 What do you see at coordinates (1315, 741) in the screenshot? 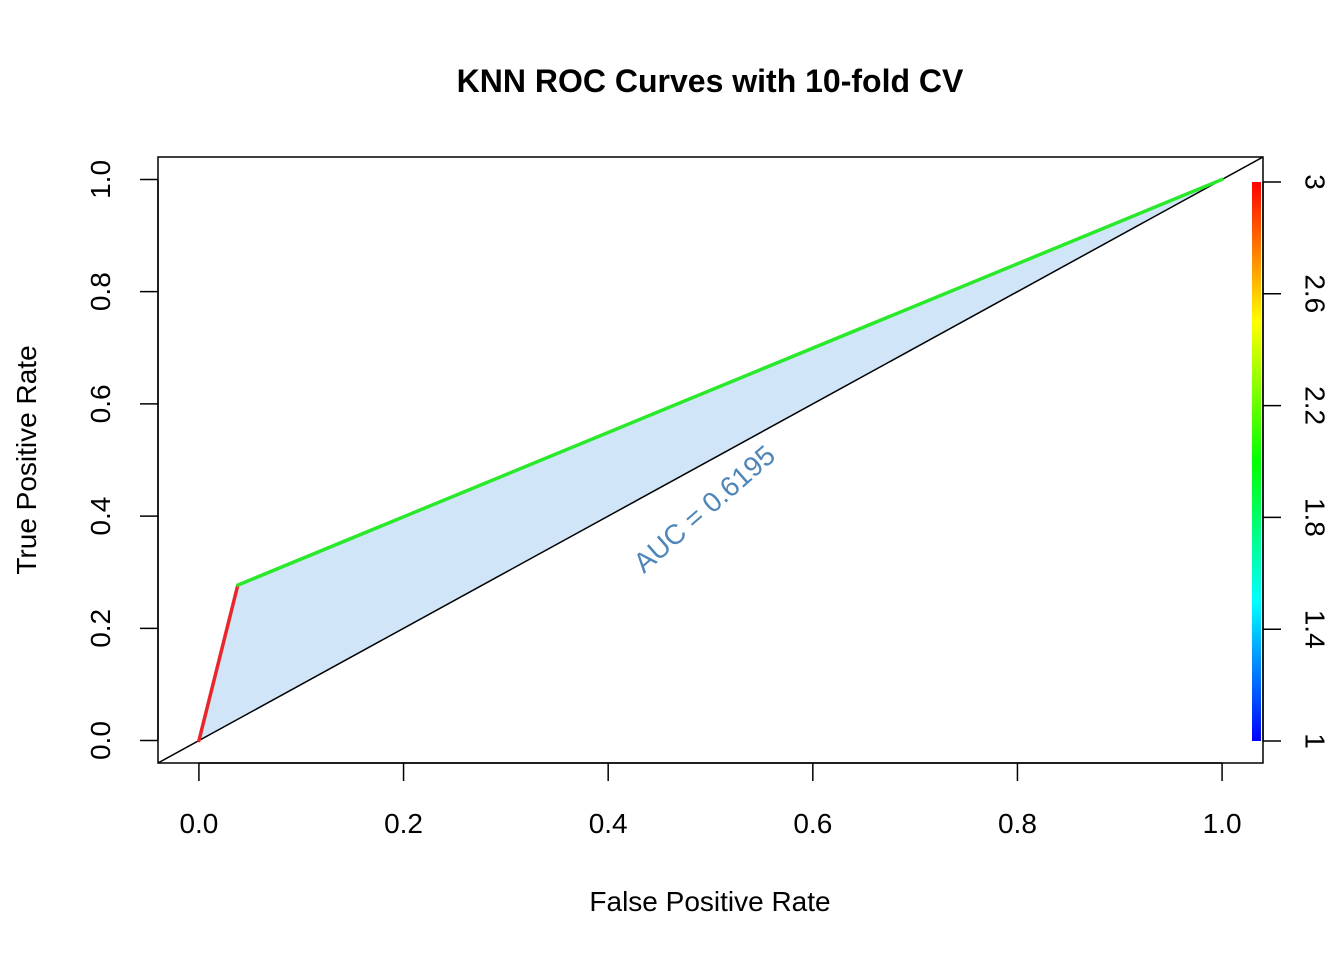
I see `colorbar-tick-label: 1` at bounding box center [1315, 741].